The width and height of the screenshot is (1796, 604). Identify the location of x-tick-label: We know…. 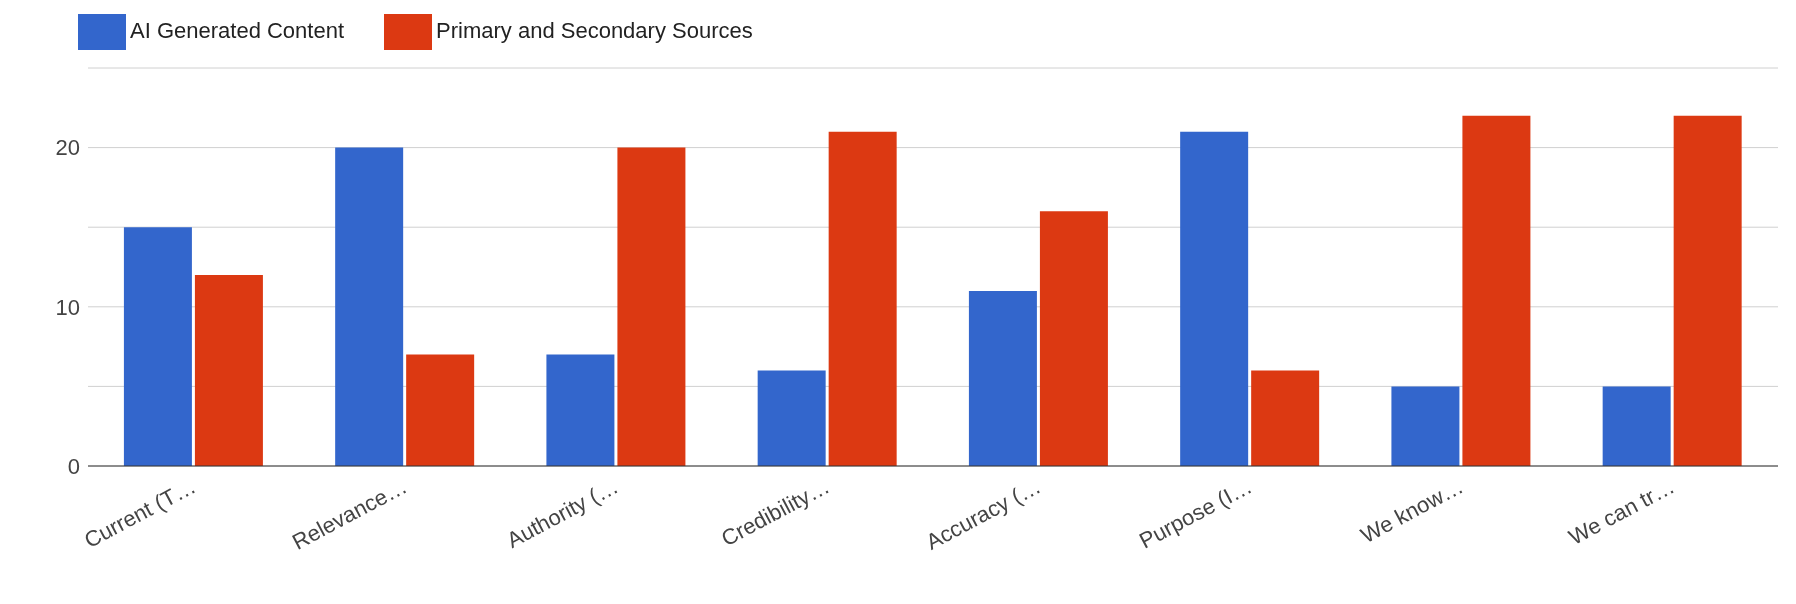
(1412, 511).